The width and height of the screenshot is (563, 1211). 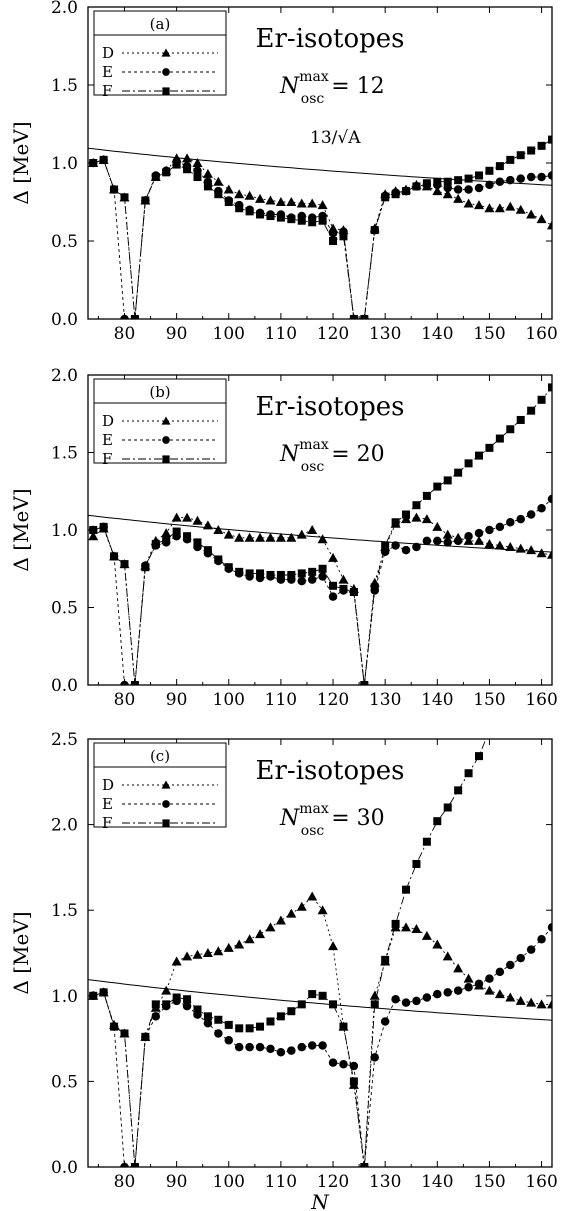 What do you see at coordinates (320, 1200) in the screenshot?
I see `x-axis-label: N` at bounding box center [320, 1200].